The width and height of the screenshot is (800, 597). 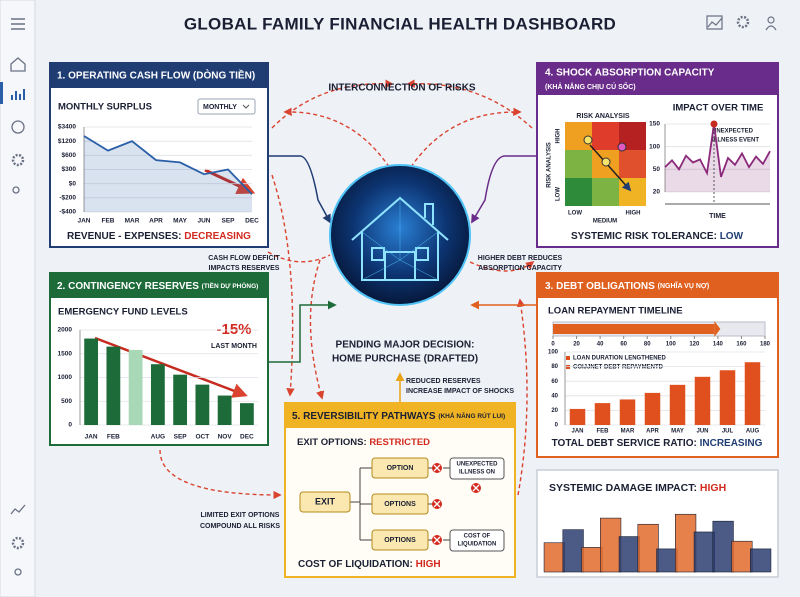 What do you see at coordinates (65, 353) in the screenshot?
I see `y-tick-label: 1500` at bounding box center [65, 353].